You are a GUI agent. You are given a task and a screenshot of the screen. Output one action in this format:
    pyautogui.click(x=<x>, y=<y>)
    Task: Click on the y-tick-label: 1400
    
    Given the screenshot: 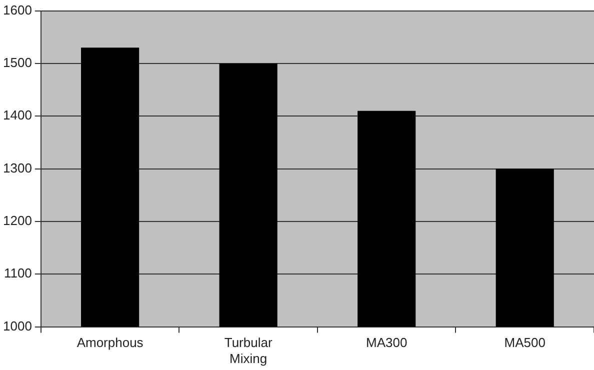 What is the action you would take?
    pyautogui.click(x=17, y=115)
    